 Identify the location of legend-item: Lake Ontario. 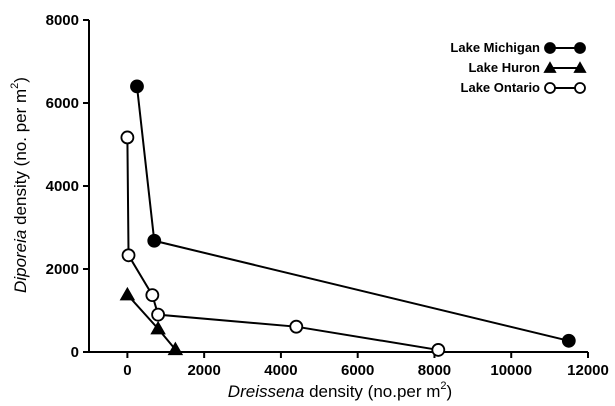
(523, 87).